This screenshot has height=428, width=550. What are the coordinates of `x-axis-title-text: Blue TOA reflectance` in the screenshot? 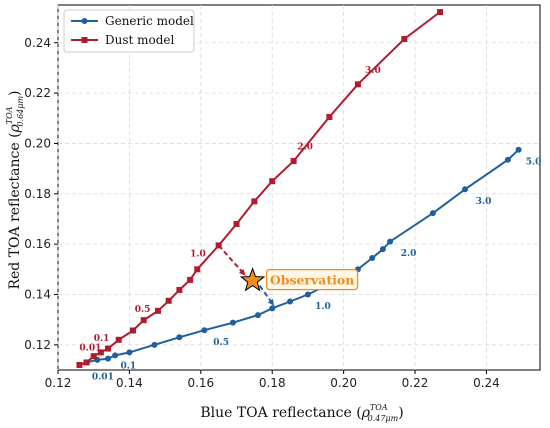 It's located at (275, 413).